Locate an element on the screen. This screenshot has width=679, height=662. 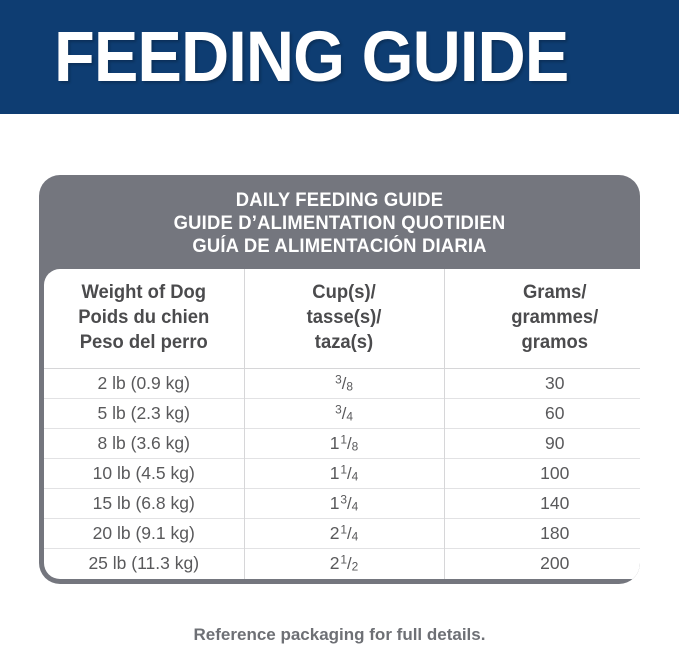
cell-cups: 11/4 is located at coordinates (343, 473).